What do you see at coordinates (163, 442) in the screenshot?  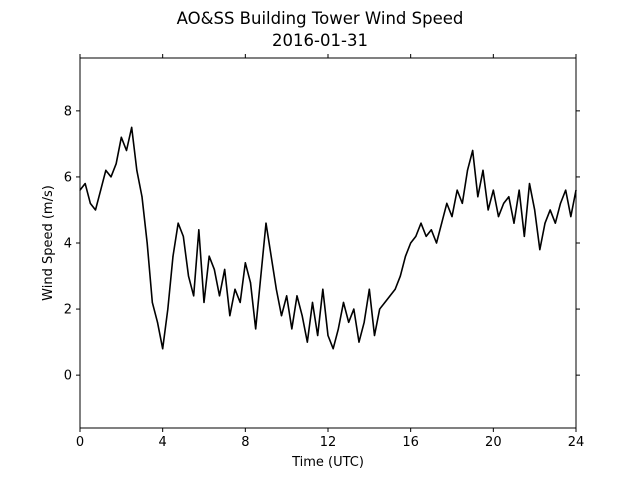 I see `x-tick-label: 4` at bounding box center [163, 442].